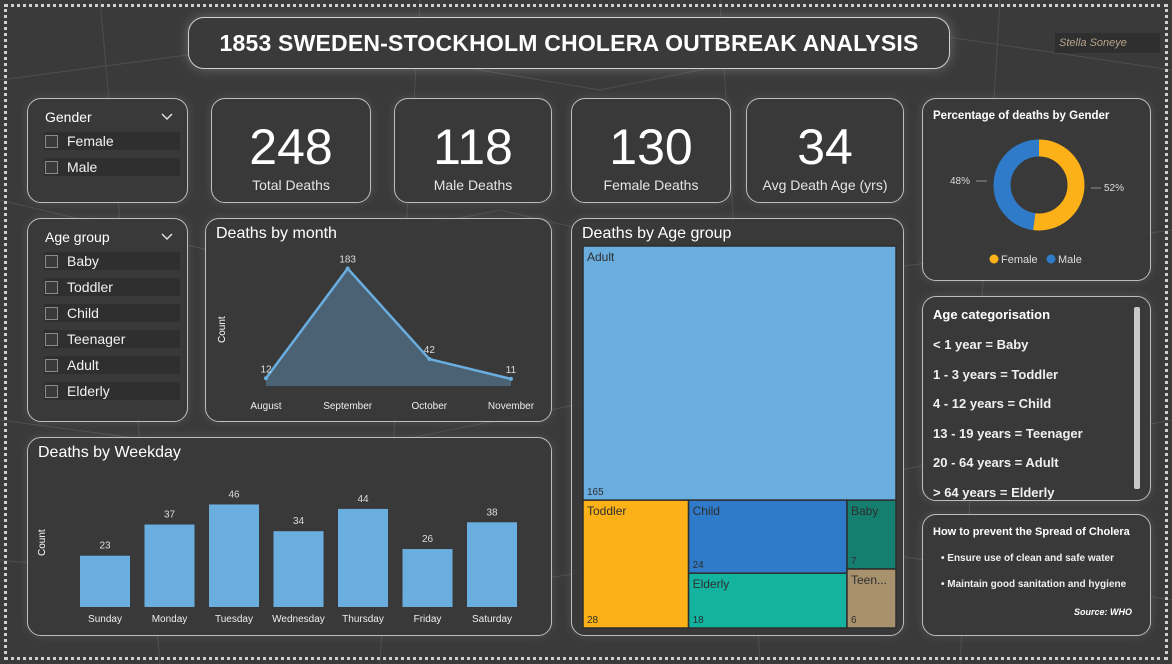  I want to click on kpi-label: Male Deaths, so click(473, 185).